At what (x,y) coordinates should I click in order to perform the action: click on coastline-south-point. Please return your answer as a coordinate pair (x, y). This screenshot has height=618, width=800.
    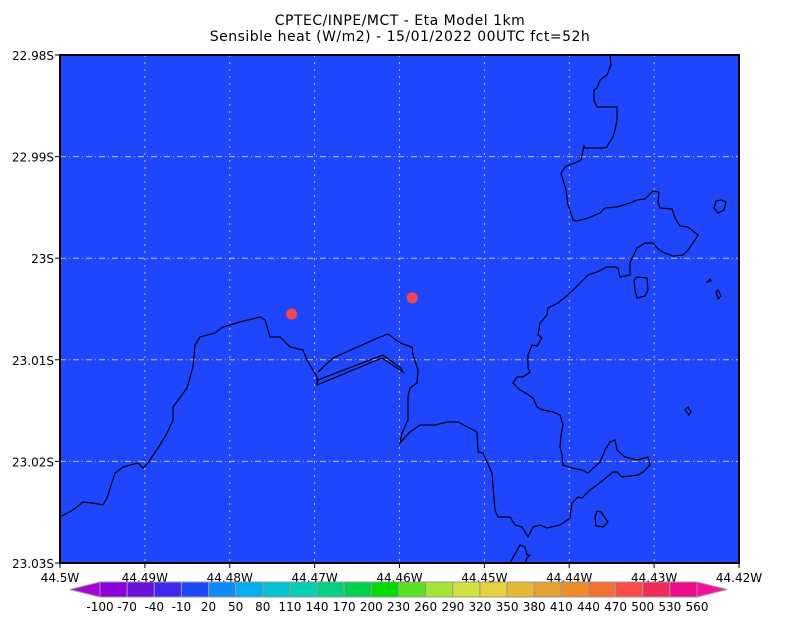
    Looking at the image, I should click on (520, 554).